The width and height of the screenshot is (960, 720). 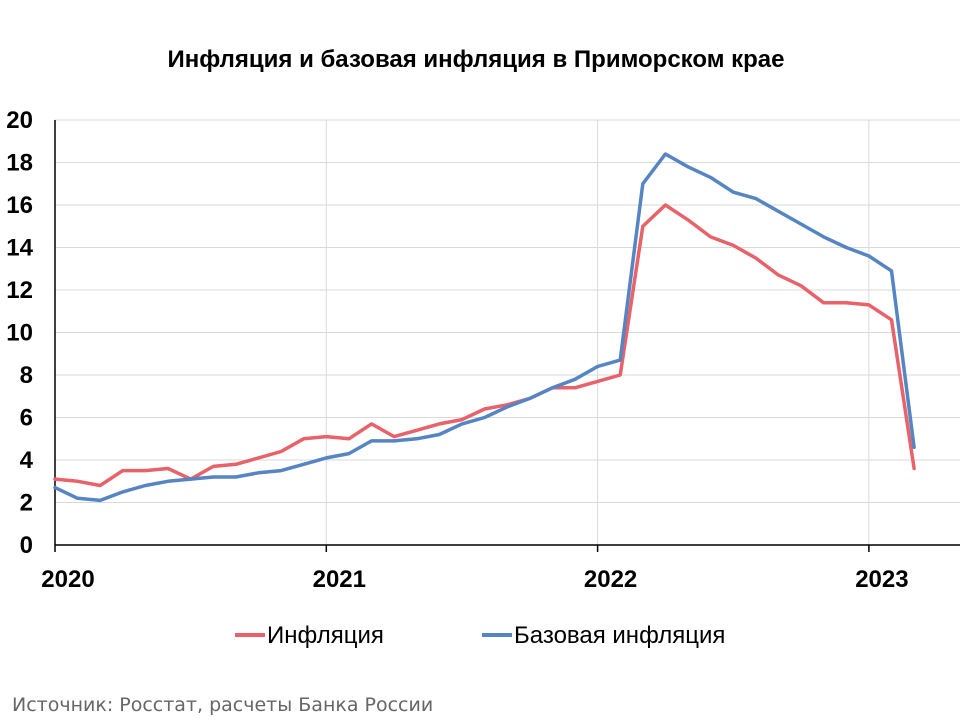 What do you see at coordinates (26, 418) in the screenshot?
I see `y-tick-label: 6` at bounding box center [26, 418].